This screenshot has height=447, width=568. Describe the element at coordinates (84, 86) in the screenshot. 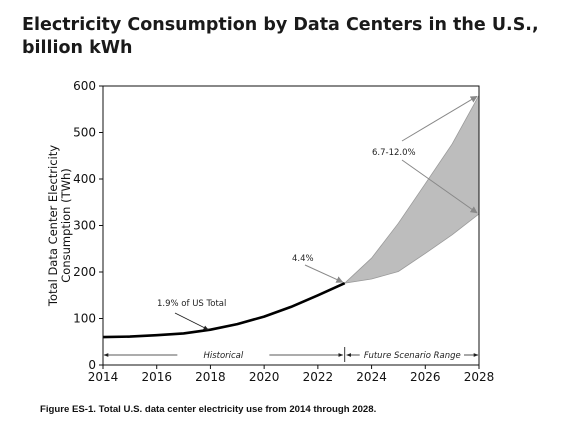

I see `y-tick-label: 600` at that location.